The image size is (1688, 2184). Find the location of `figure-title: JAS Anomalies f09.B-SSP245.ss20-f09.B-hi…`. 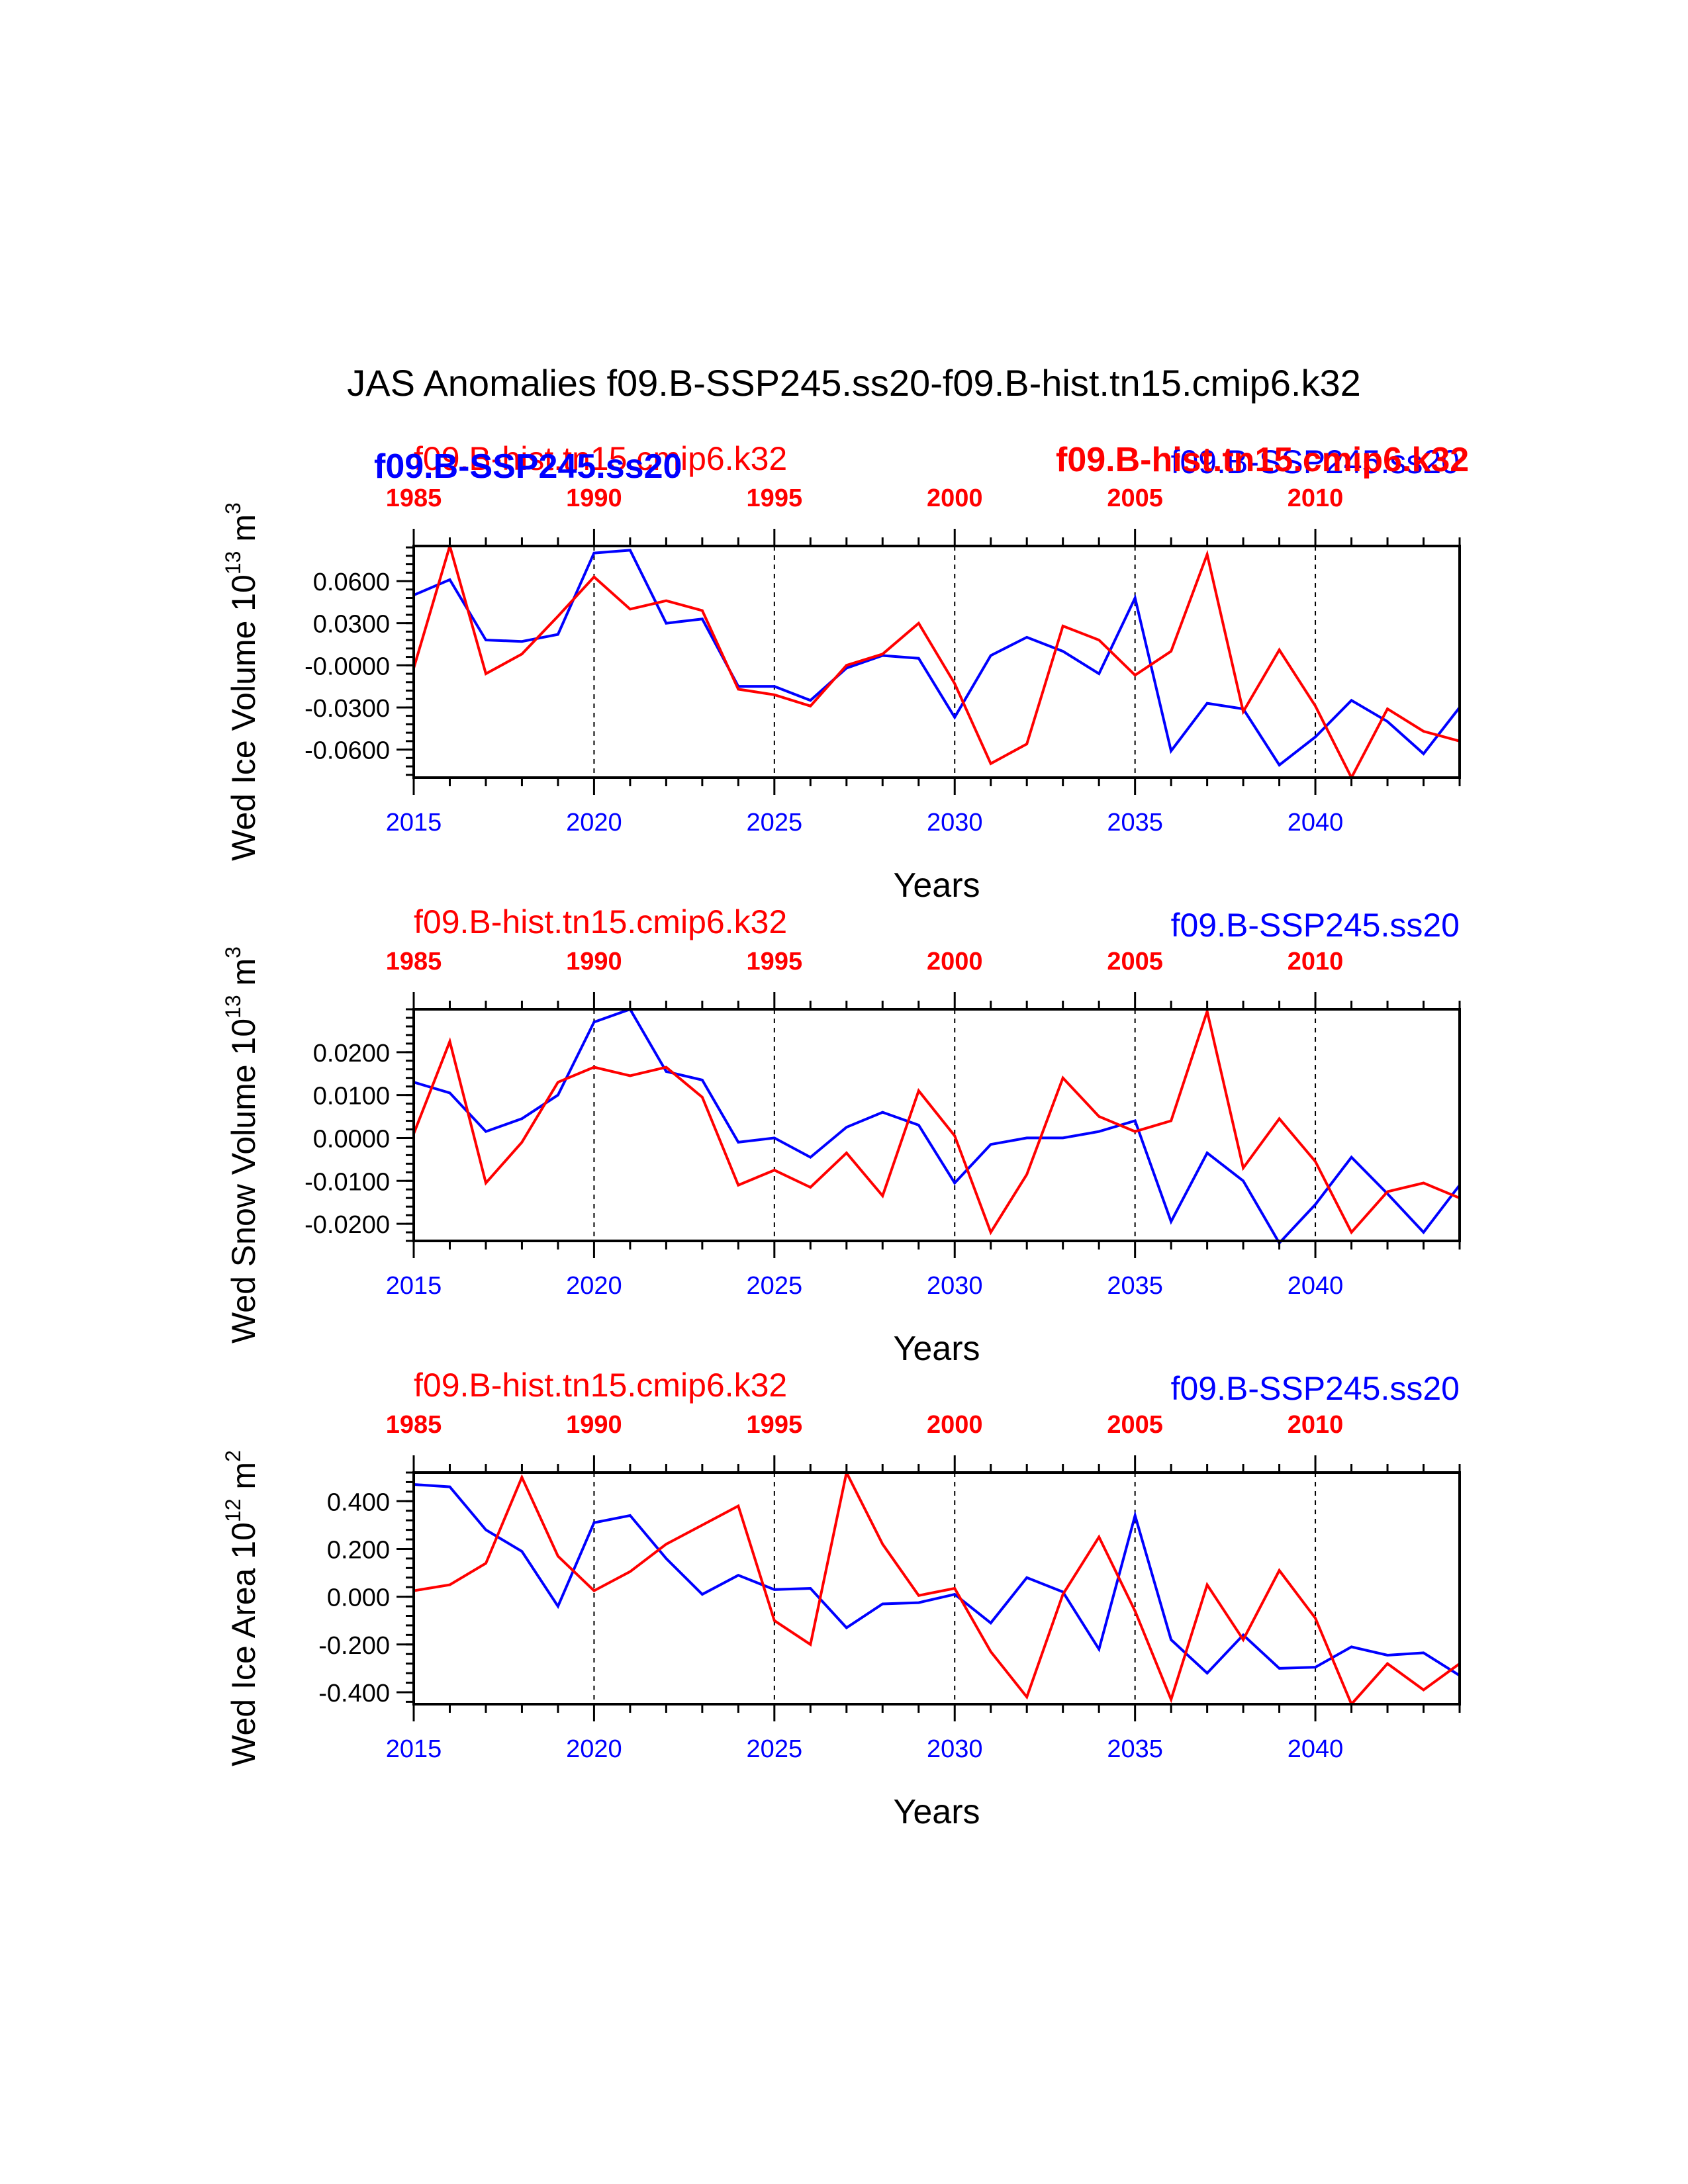

figure-title: JAS Anomalies f09.B-SSP245.ss20-f09.B-hi… is located at coordinates (853, 383).